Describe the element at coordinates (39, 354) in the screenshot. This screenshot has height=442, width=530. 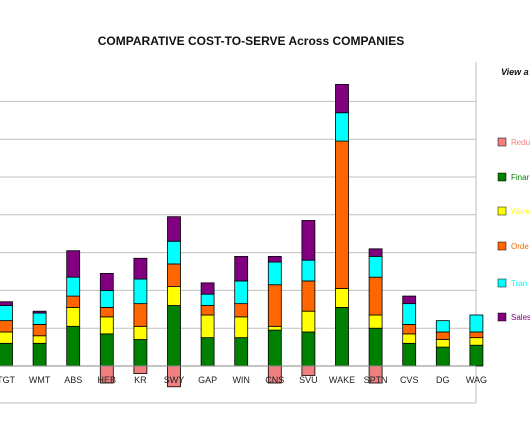
I see `bar-segment-wmt-finar` at that location.